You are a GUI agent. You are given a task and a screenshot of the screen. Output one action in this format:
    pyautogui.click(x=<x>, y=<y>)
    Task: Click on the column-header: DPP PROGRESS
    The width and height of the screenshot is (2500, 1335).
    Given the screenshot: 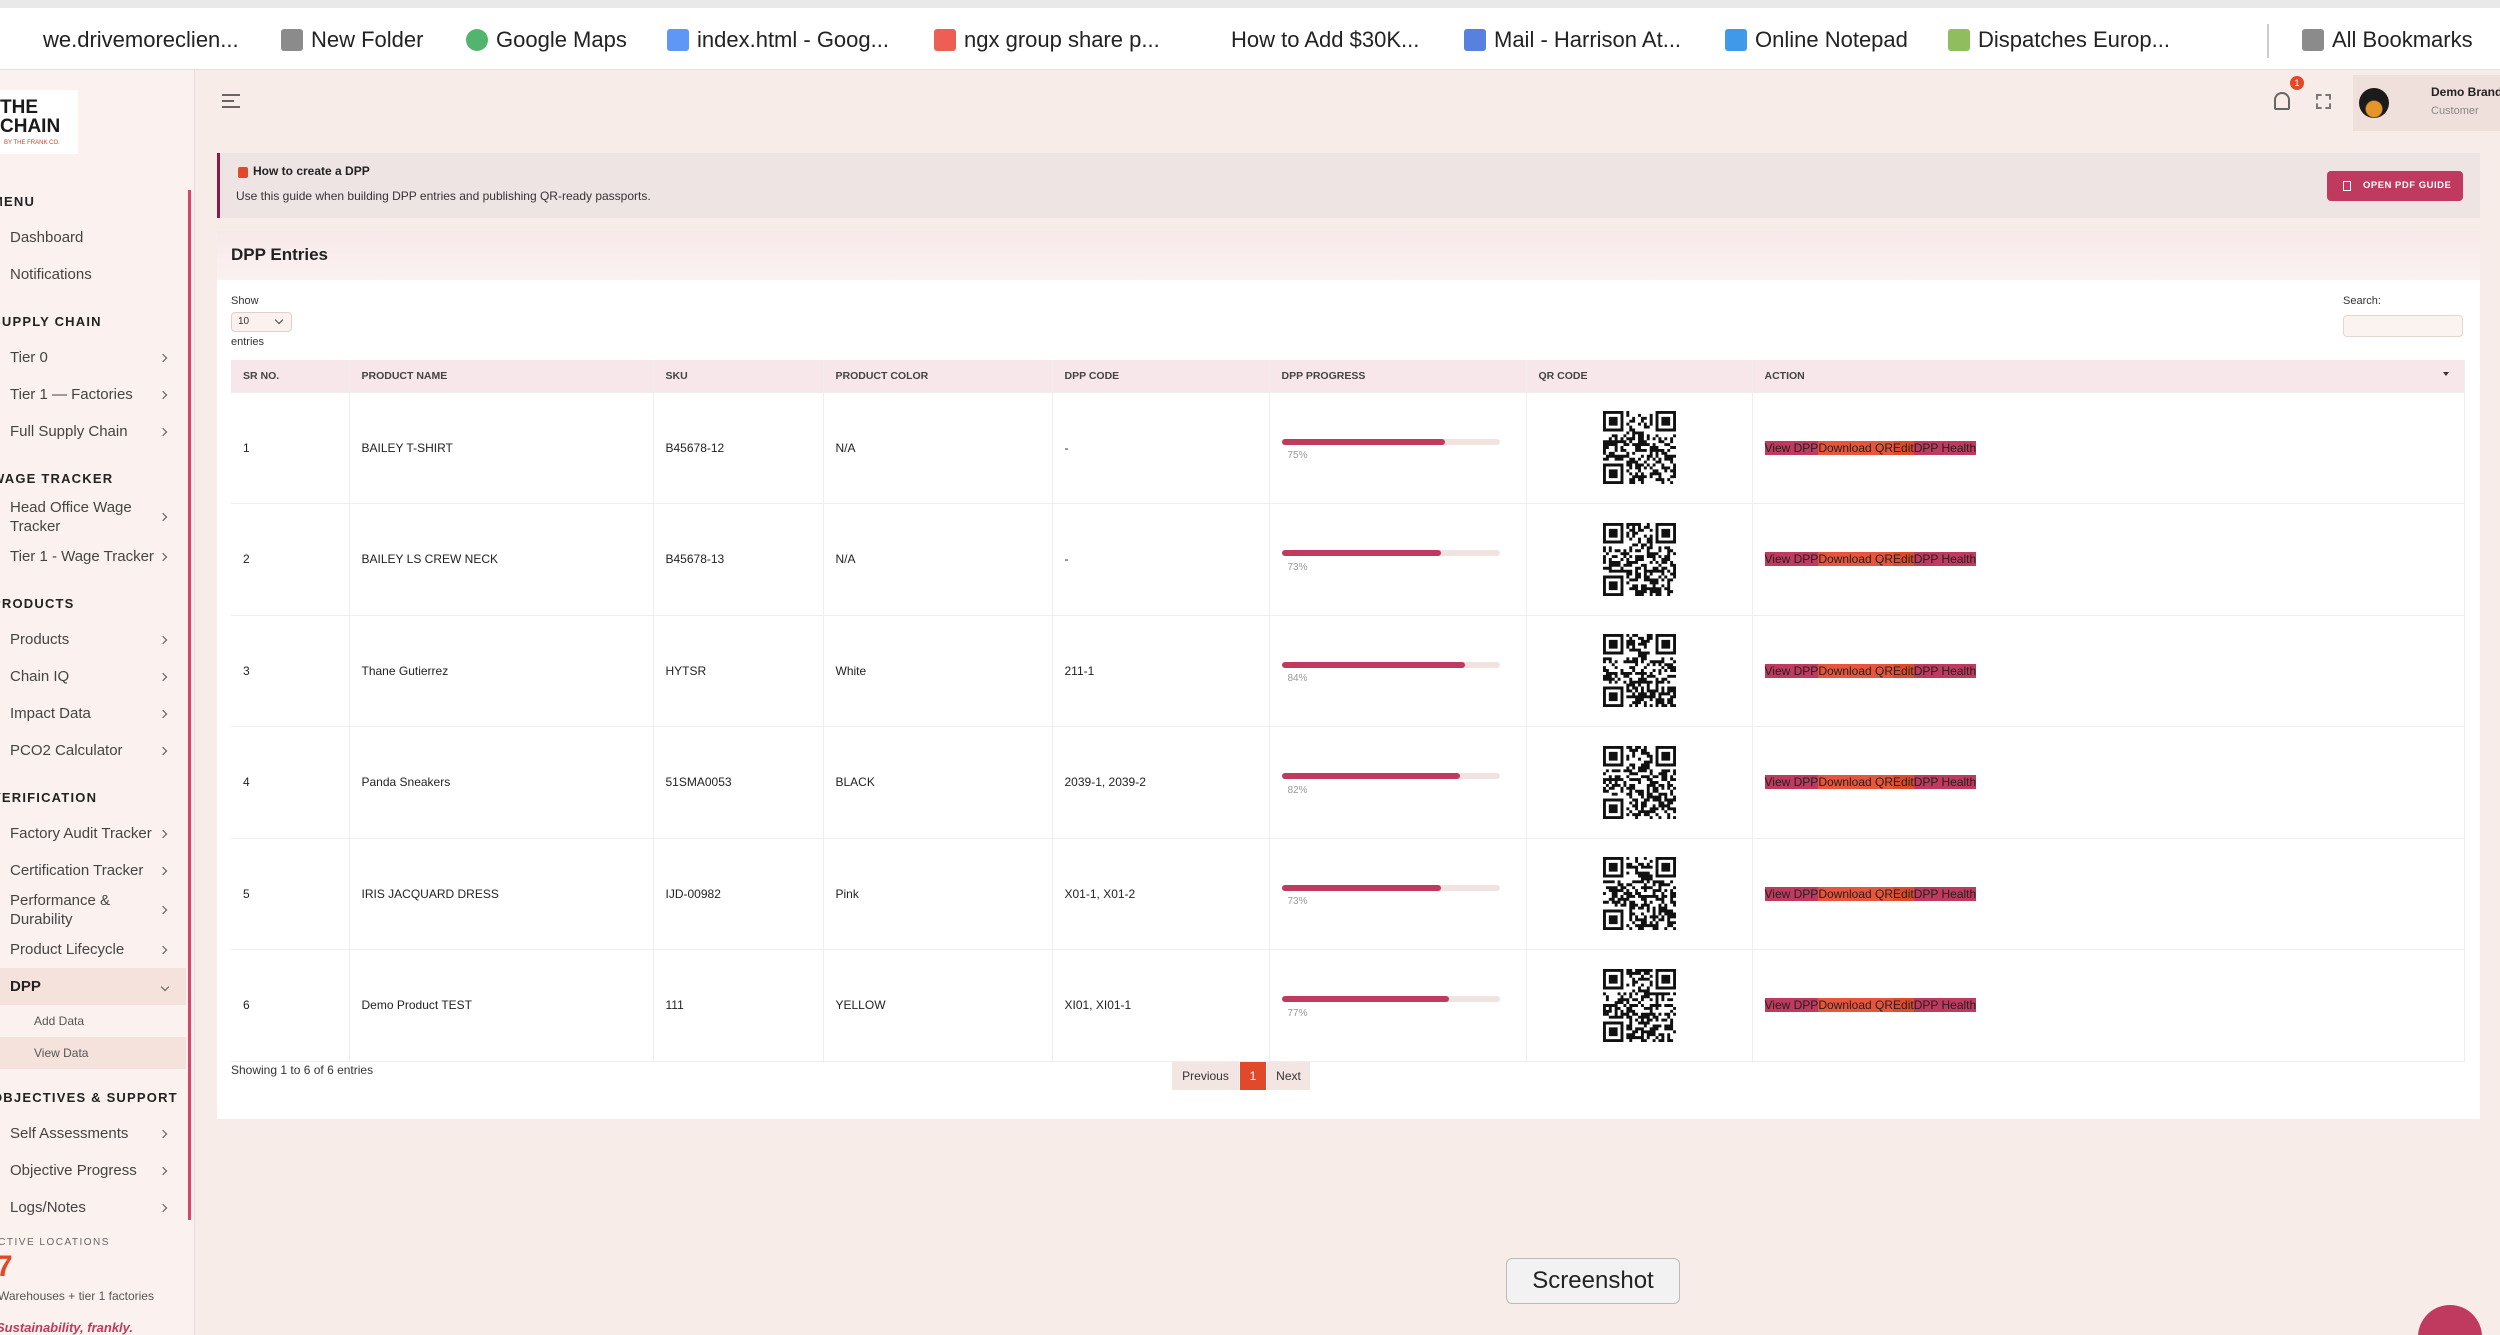 What is the action you would take?
    pyautogui.click(x=1398, y=376)
    